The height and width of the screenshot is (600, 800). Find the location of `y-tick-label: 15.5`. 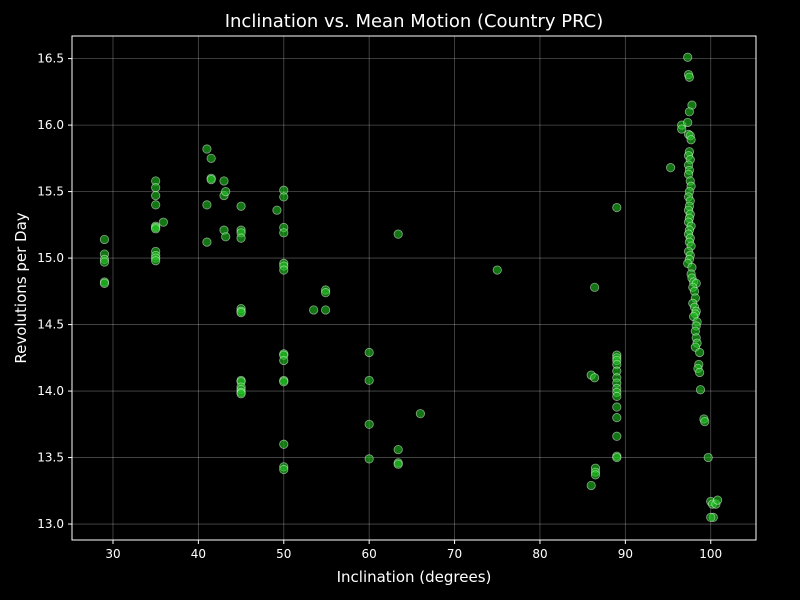

y-tick-label: 15.5 is located at coordinates (50, 192).